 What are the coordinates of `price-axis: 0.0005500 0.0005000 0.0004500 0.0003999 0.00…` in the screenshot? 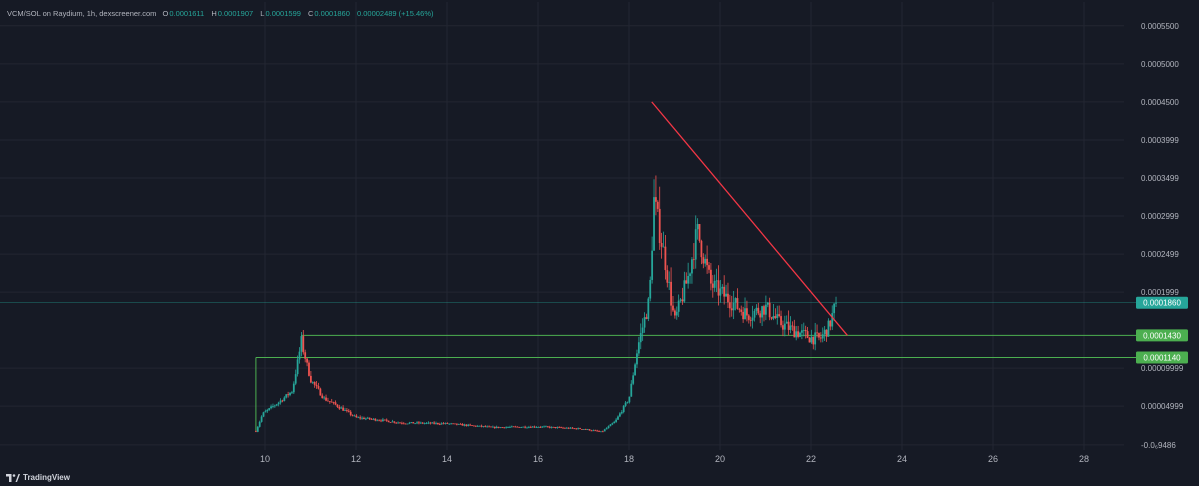 It's located at (1162, 236).